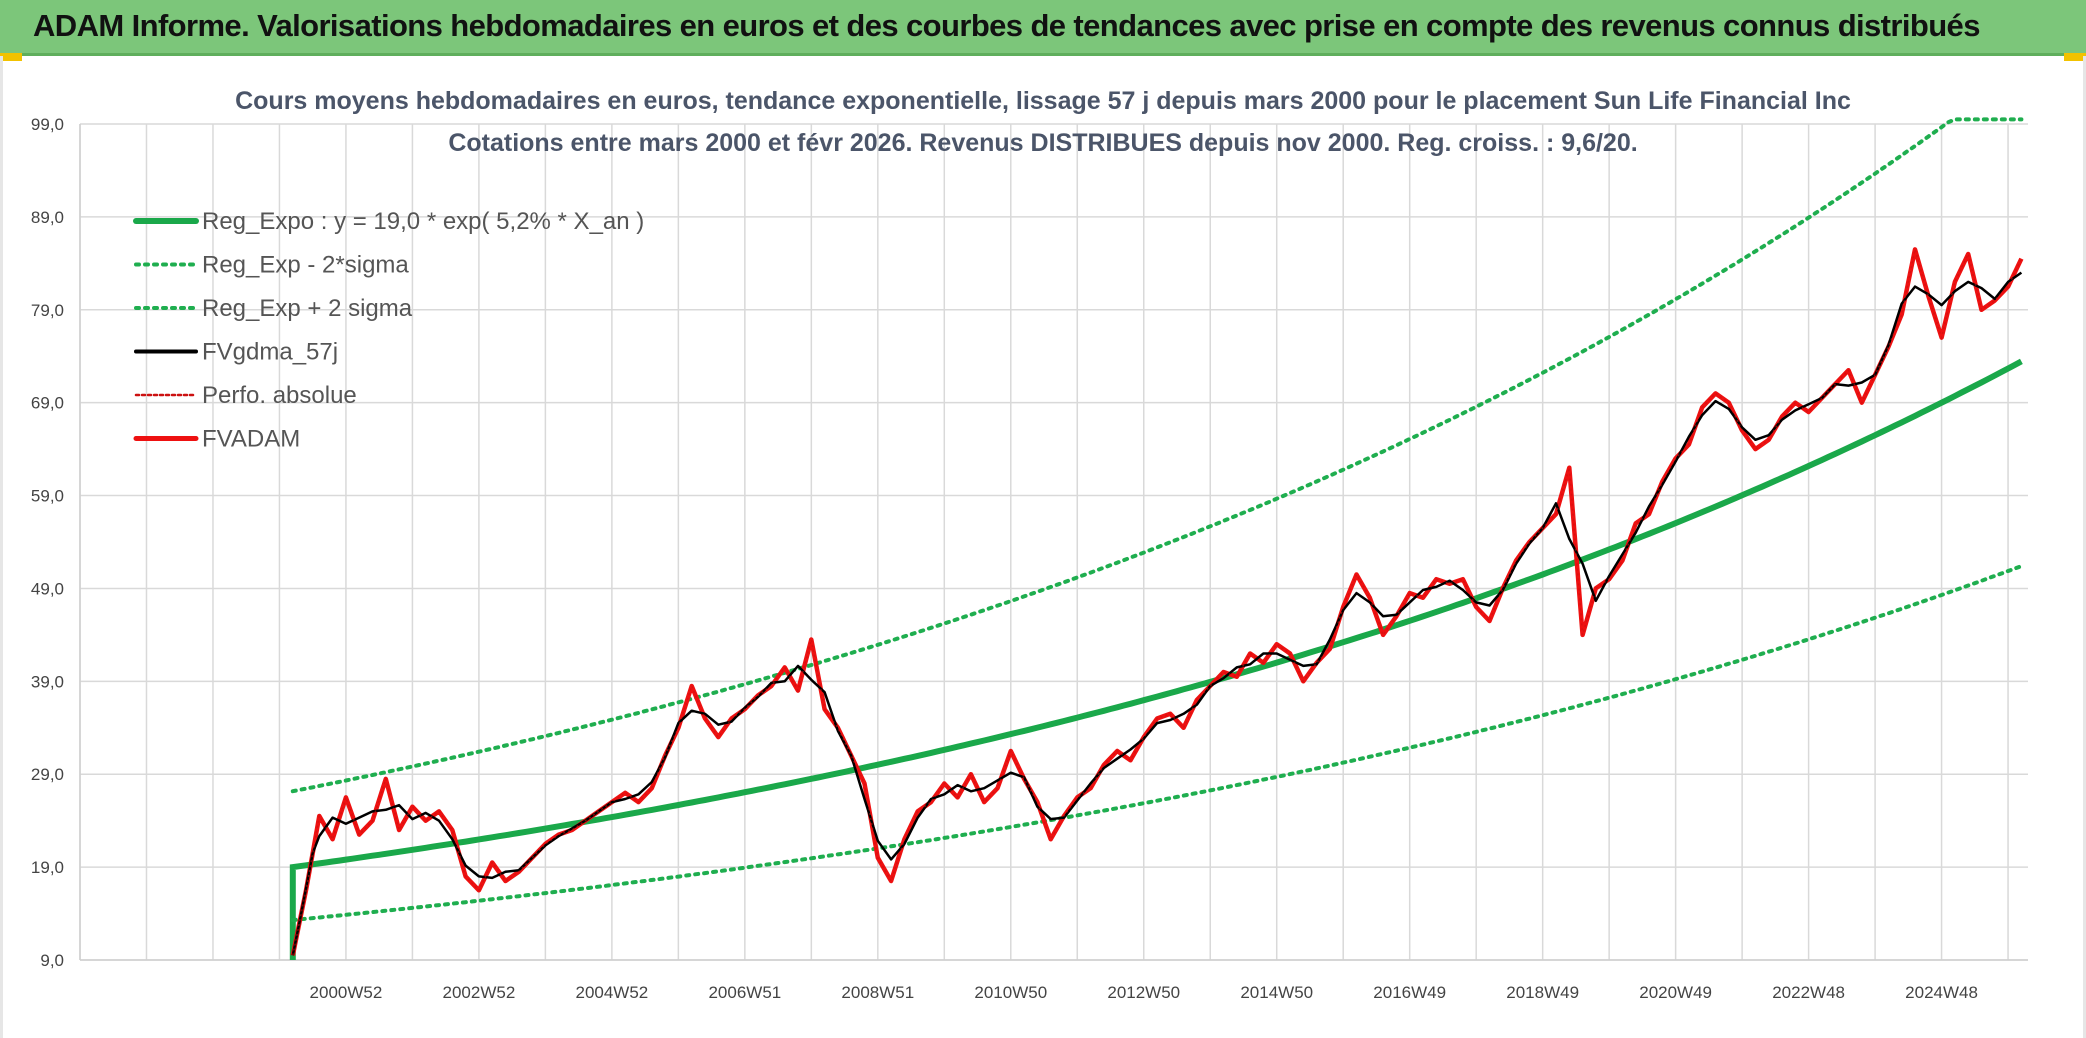 Image resolution: width=2086 pixels, height=1038 pixels. I want to click on y-tick-label: 79,0, so click(47, 310).